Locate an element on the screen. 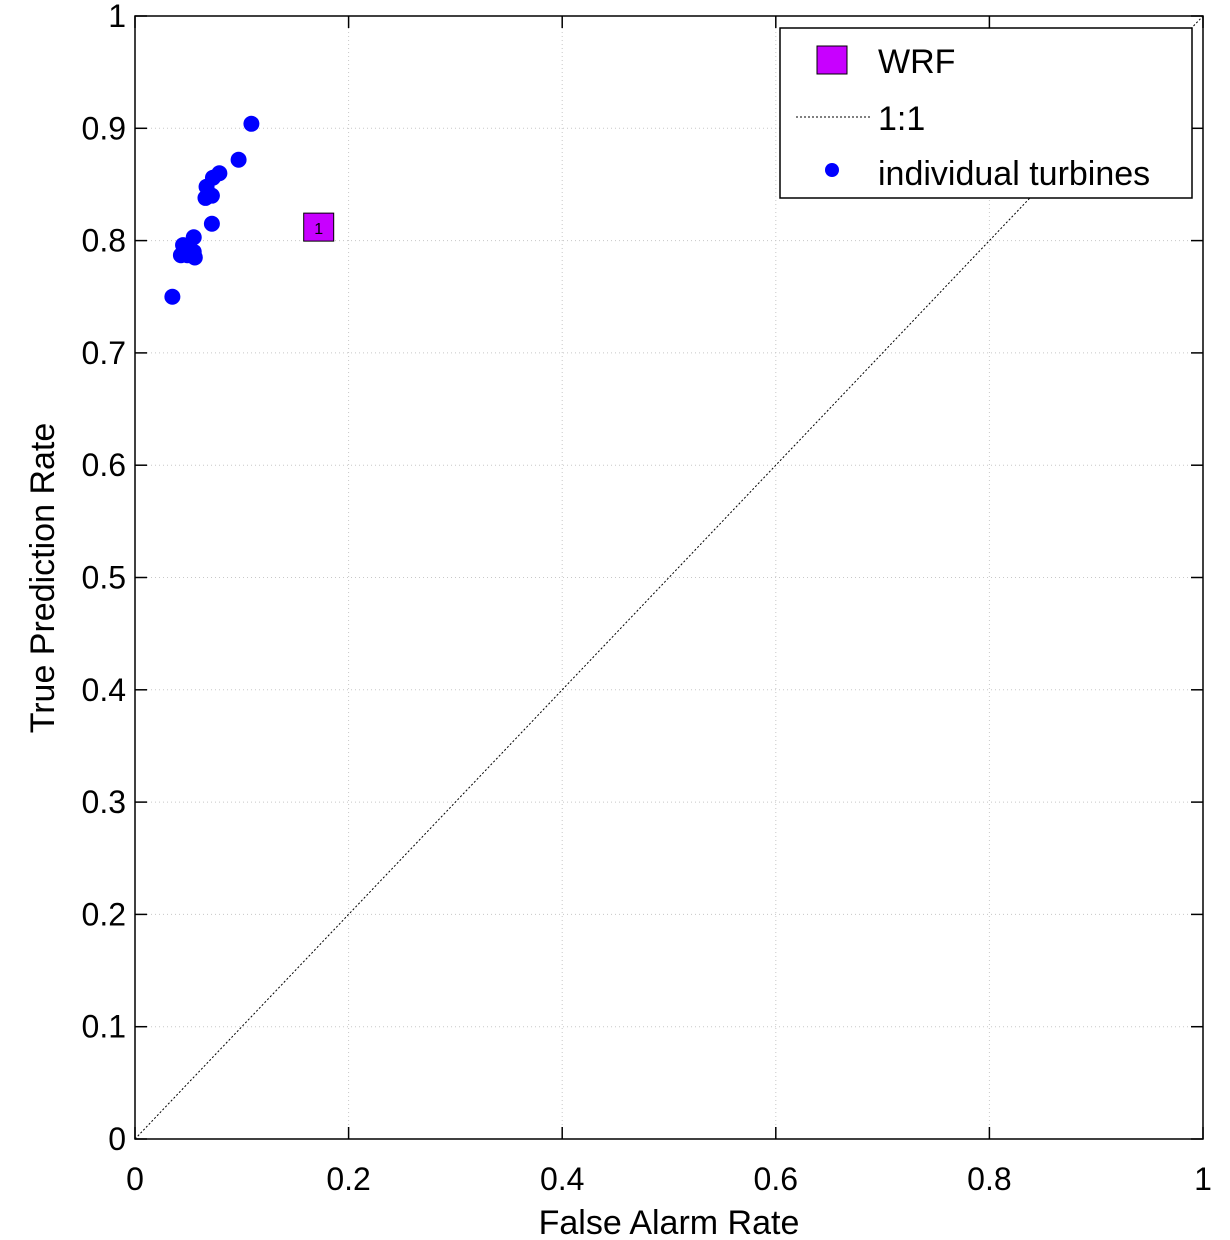 The height and width of the screenshot is (1240, 1230). y-tick-label: 0.6 is located at coordinates (104, 465).